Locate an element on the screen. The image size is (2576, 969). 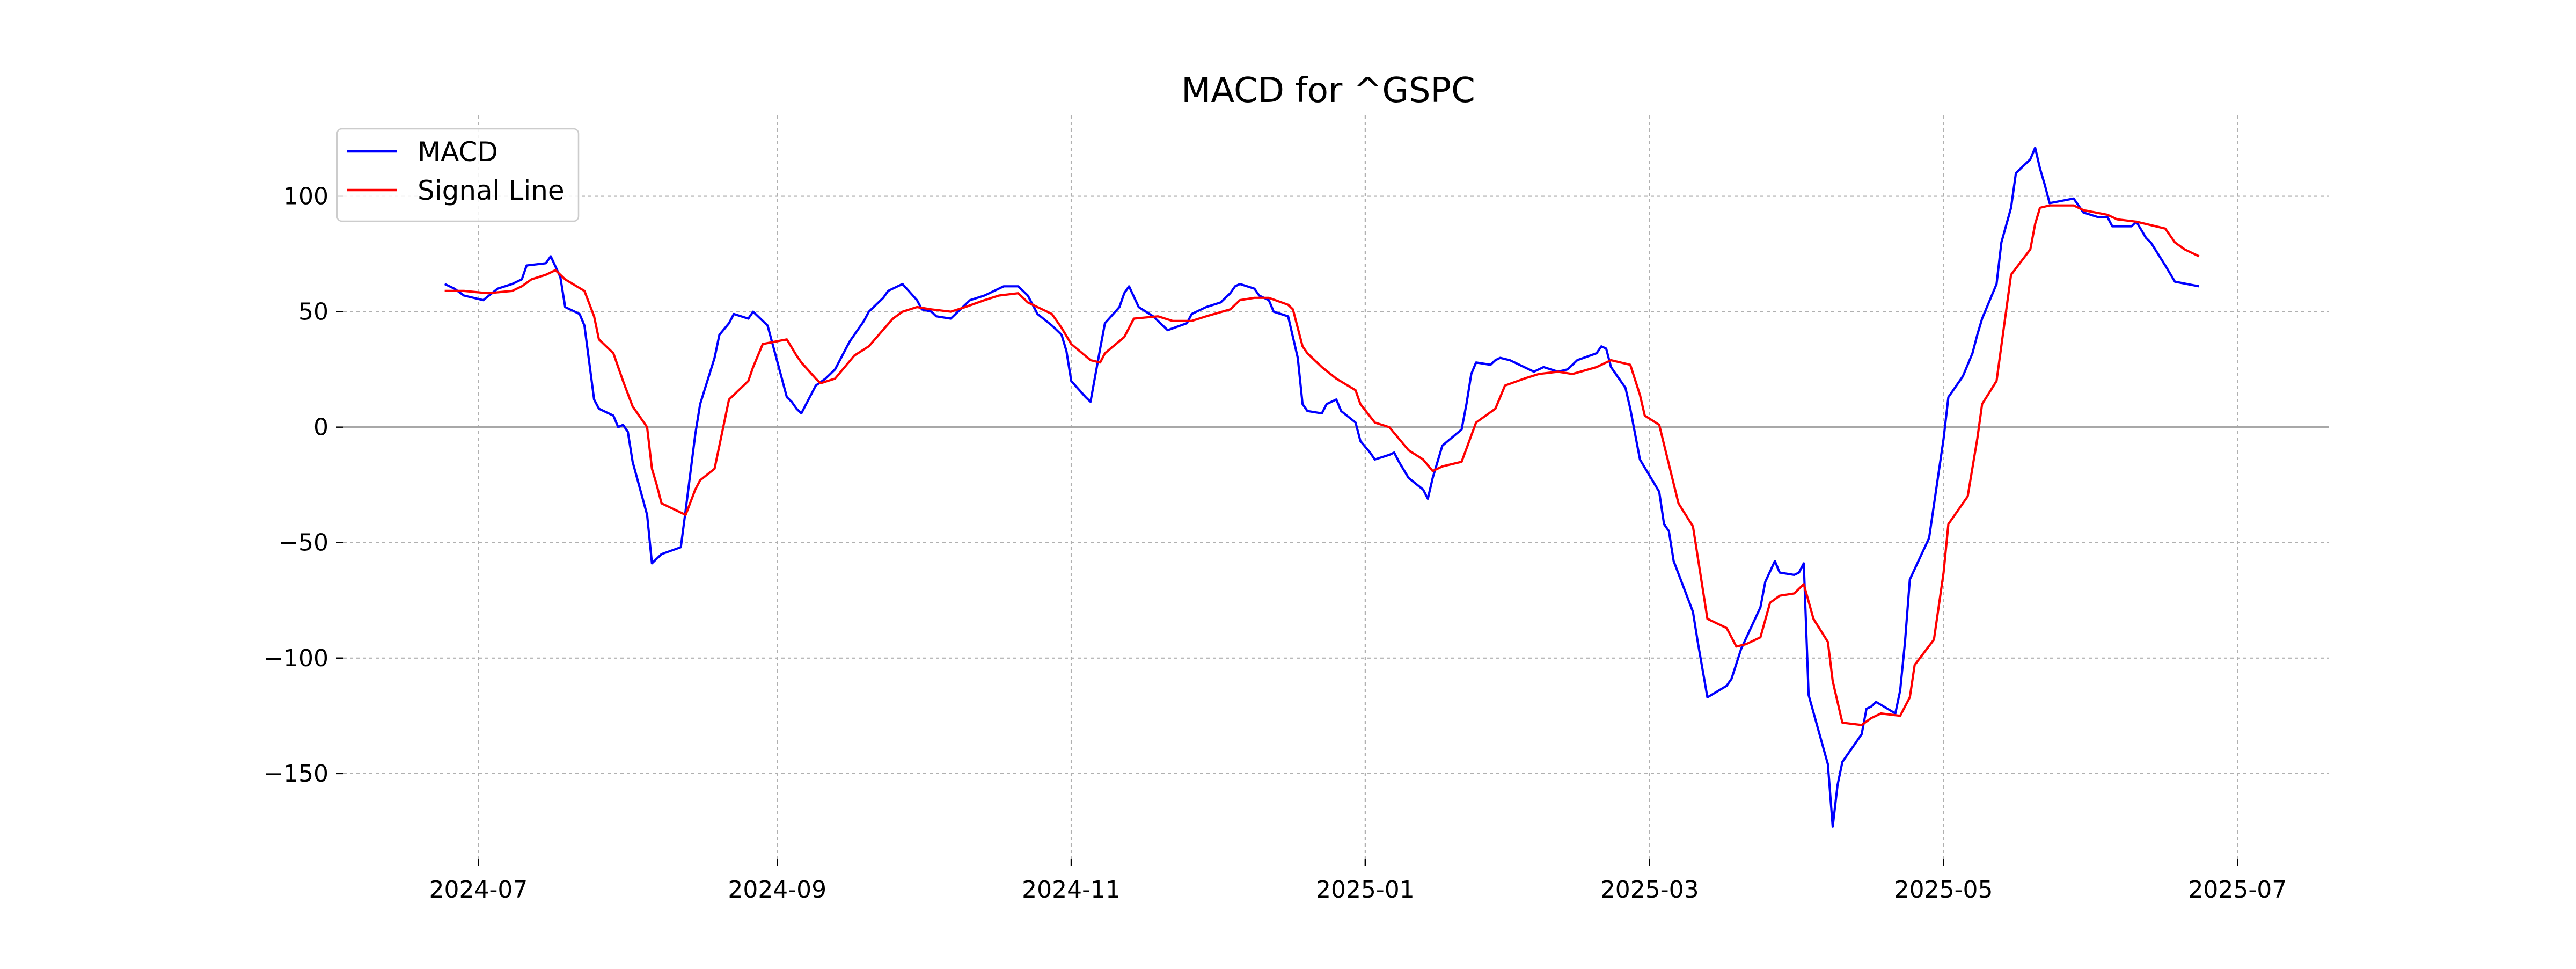
x-tick-label: 2025-07 is located at coordinates (2237, 890).